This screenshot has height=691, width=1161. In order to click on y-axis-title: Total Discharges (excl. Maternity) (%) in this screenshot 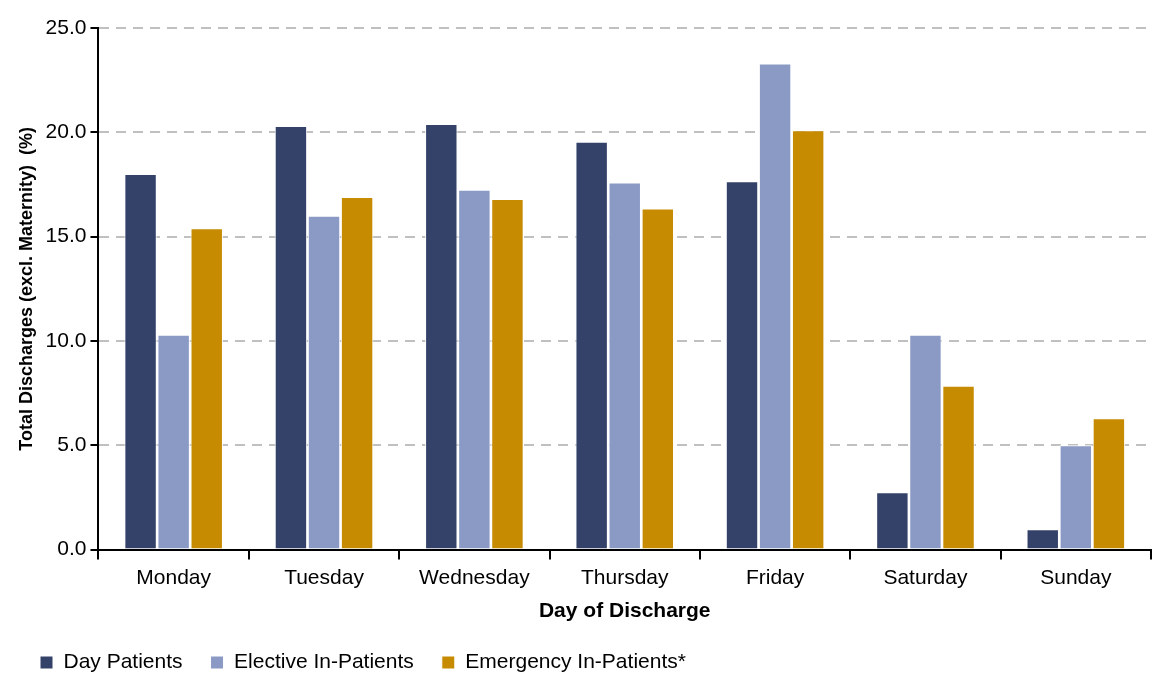, I will do `click(25, 288)`.